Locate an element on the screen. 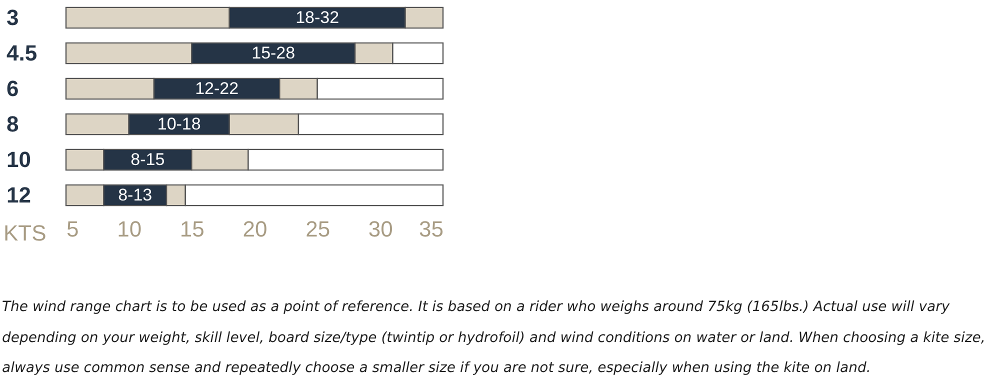 This screenshot has width=998, height=385. x-tick-label: 25 is located at coordinates (318, 229).